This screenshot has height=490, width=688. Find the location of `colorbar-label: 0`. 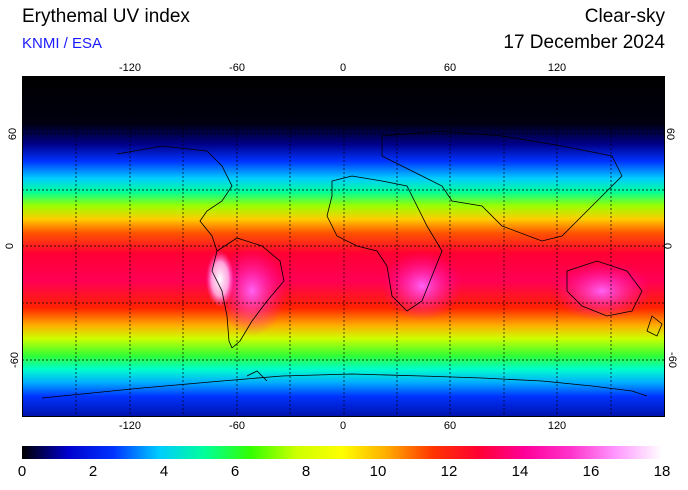

colorbar-label: 0 is located at coordinates (22, 471).